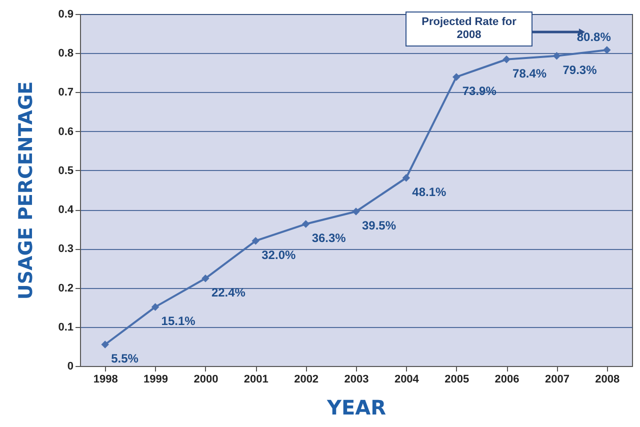  I want to click on x-tick-label: 2004, so click(407, 380).